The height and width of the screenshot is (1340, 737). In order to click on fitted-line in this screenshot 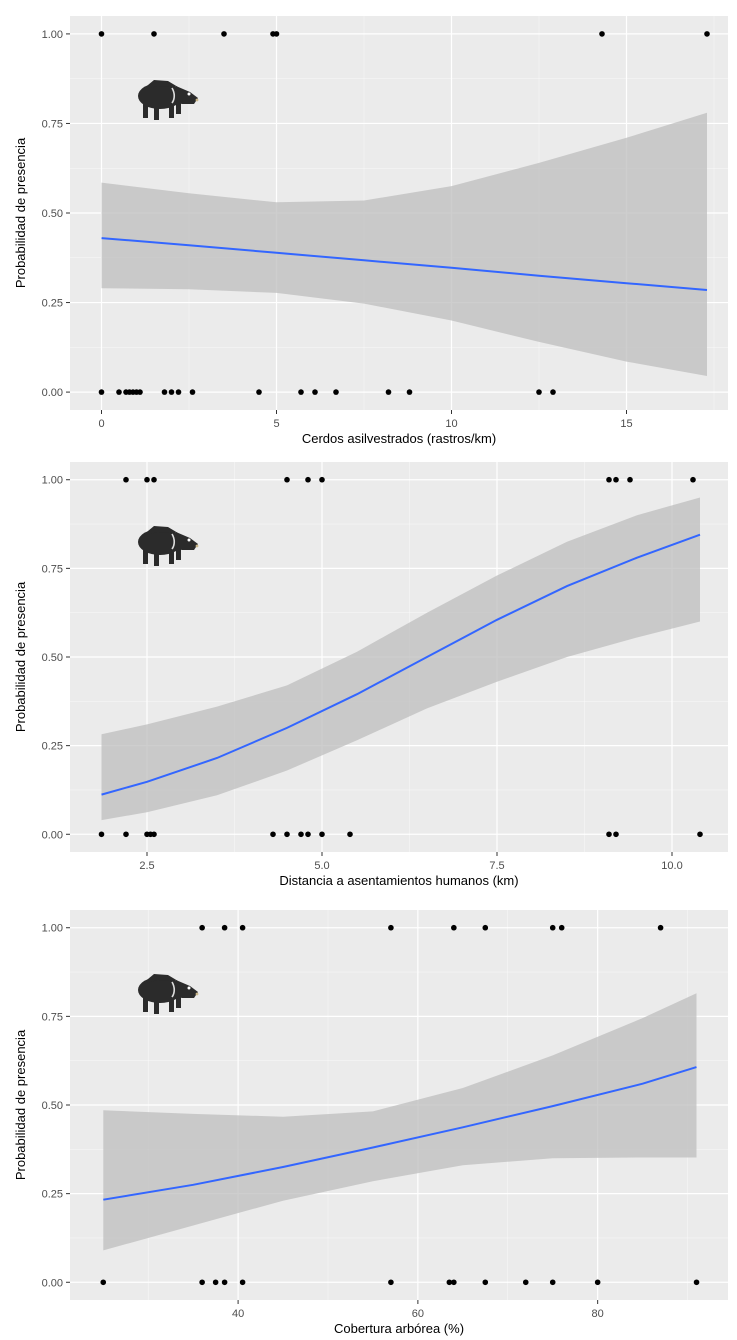, I will do `click(400, 1133)`.